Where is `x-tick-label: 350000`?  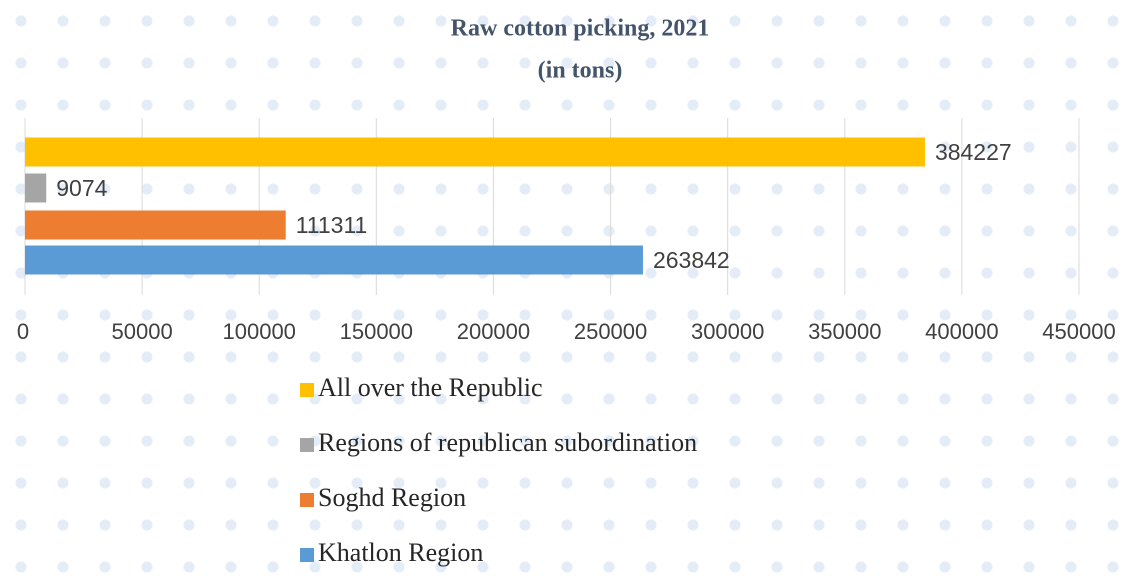
x-tick-label: 350000 is located at coordinates (844, 331).